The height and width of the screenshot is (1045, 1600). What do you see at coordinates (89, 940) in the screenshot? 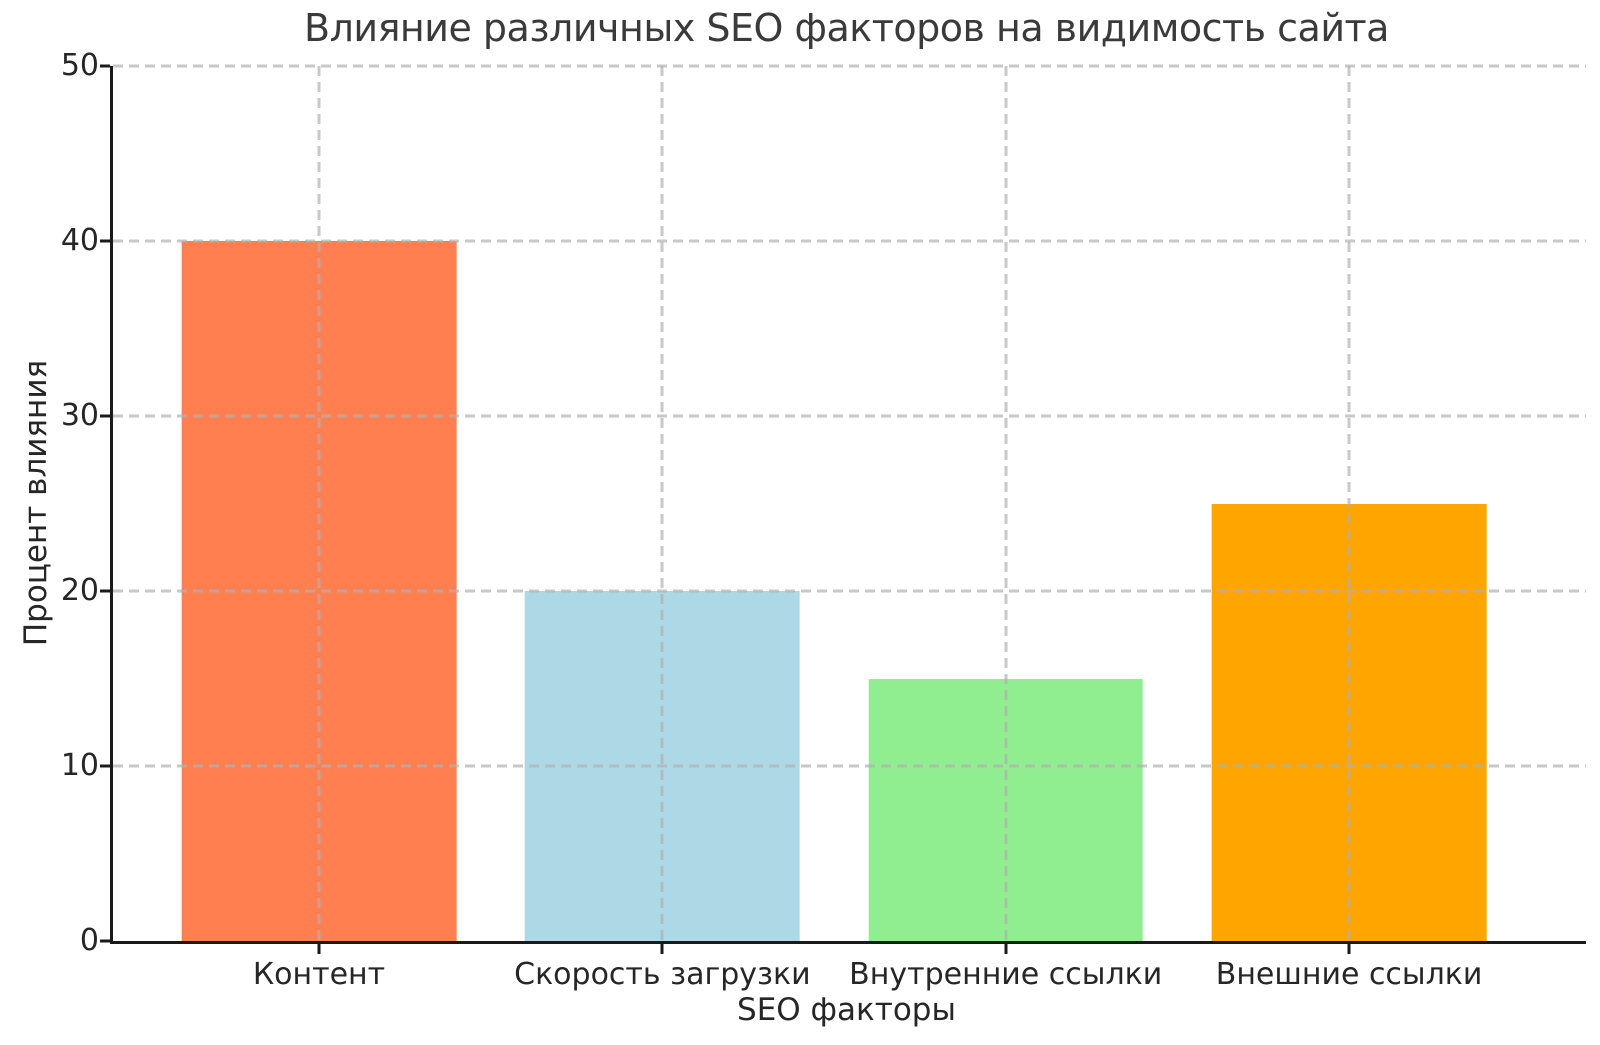
I see `y-tick-label-0: 0` at bounding box center [89, 940].